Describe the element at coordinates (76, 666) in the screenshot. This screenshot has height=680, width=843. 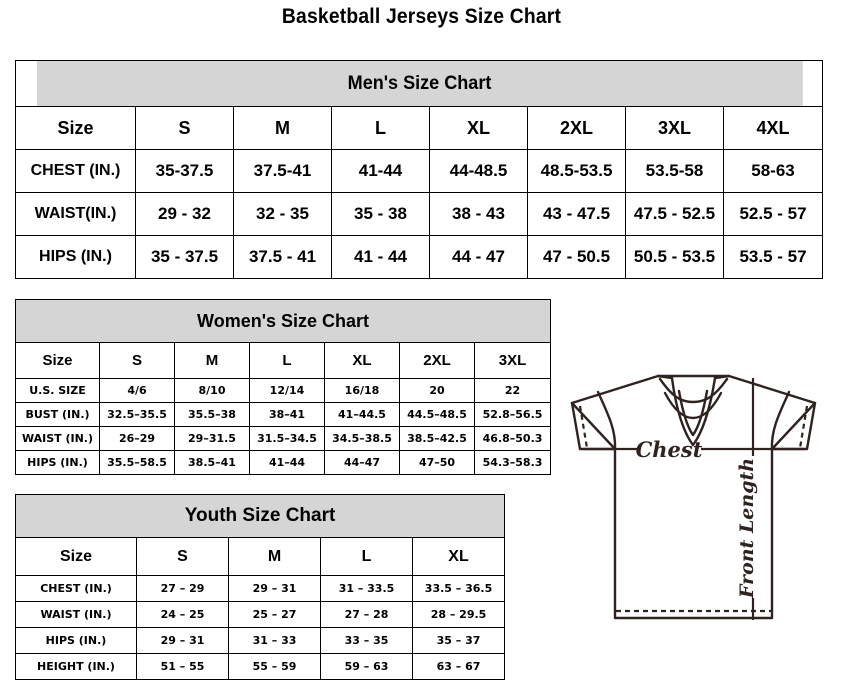
I see `youth-row-label-height: HEIGHT (IN.)` at that location.